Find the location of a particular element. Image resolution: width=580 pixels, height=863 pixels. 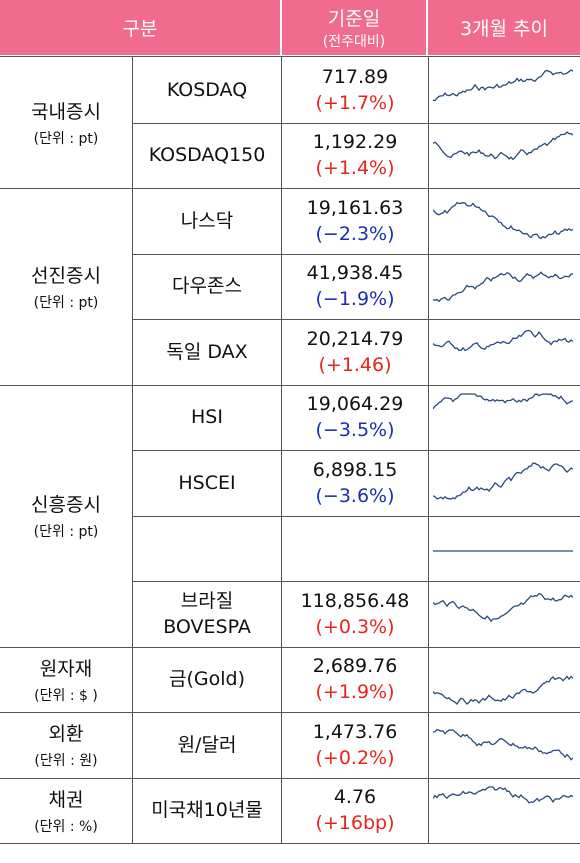

item-value: 118,856.48 is located at coordinates (355, 600).